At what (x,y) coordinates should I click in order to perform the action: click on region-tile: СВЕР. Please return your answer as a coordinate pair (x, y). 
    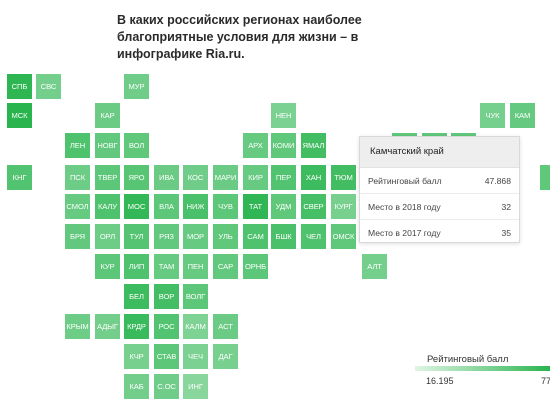
    Looking at the image, I should click on (313, 206).